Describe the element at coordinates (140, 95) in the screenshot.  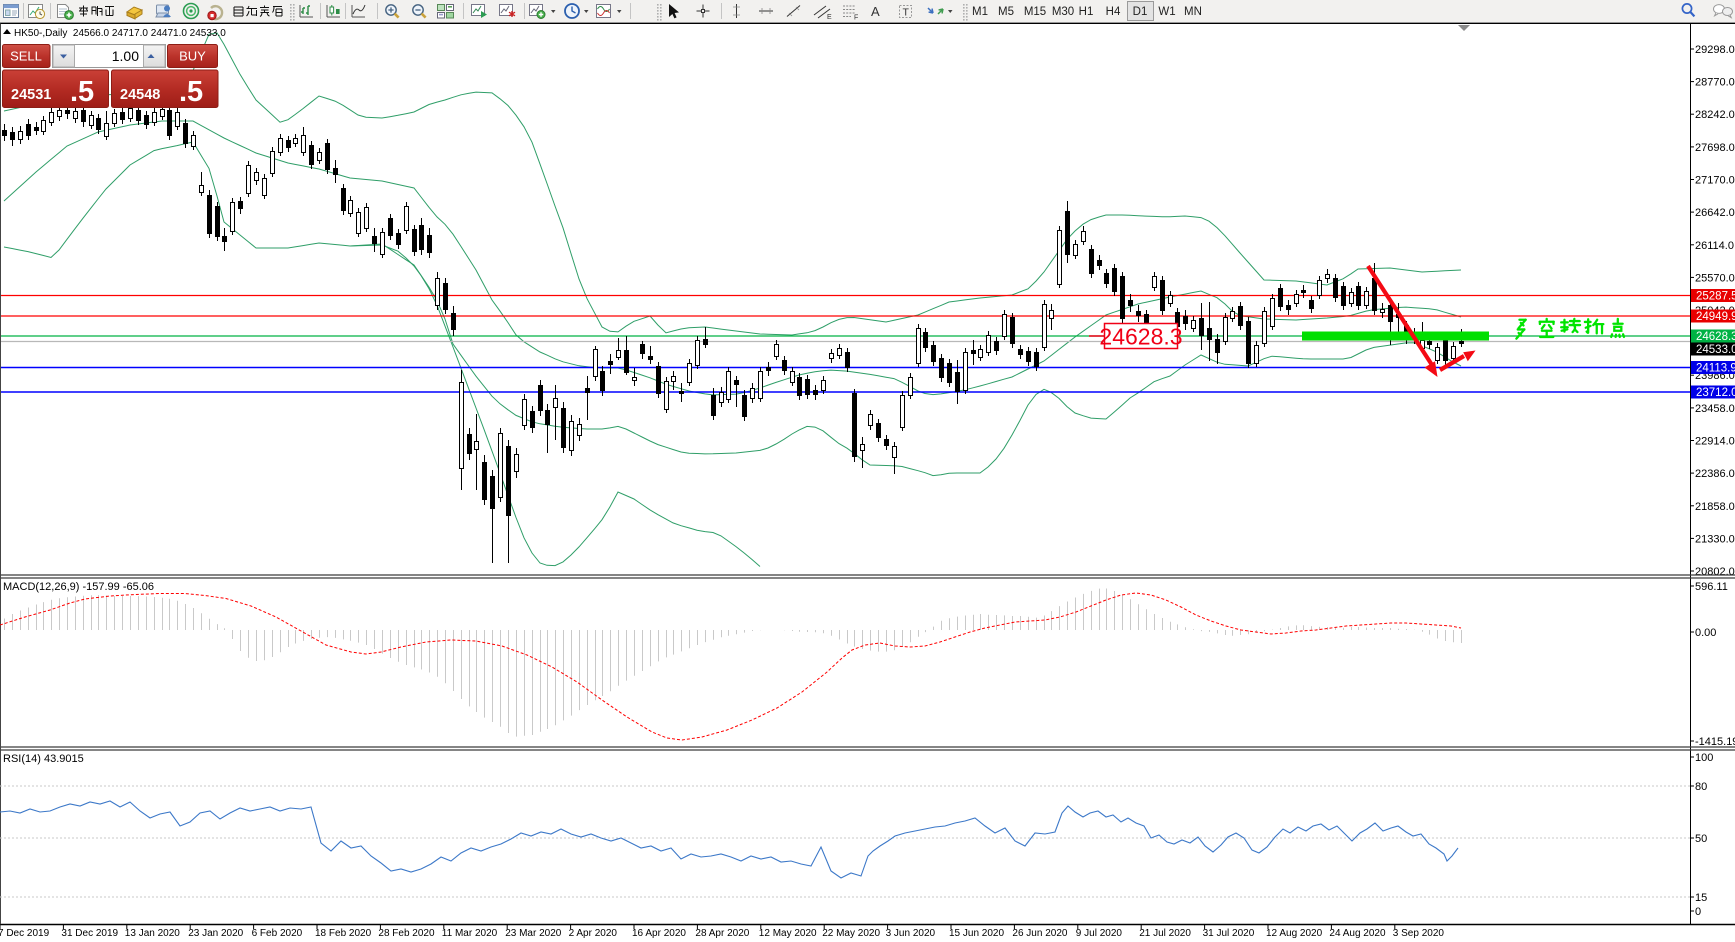
I see `svg-text: 24548` at that location.